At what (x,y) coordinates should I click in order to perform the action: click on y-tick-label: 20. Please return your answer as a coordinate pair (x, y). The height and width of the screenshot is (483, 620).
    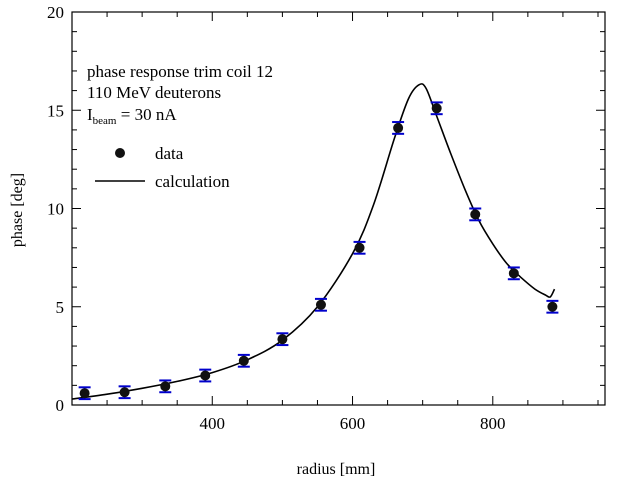
    Looking at the image, I should click on (55, 12).